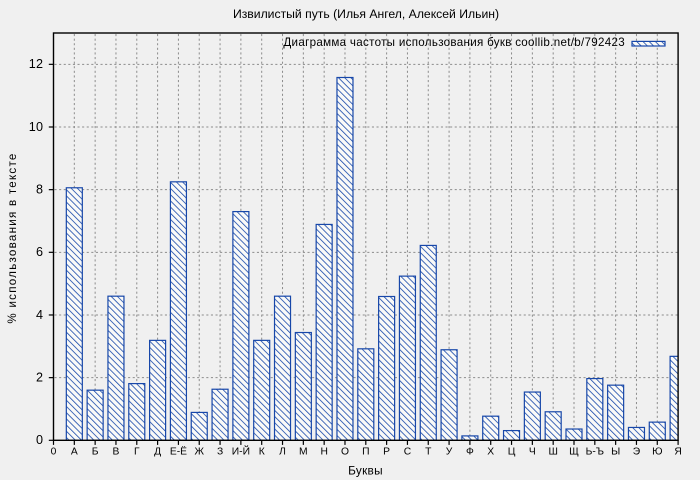  Describe the element at coordinates (345, 452) in the screenshot. I see `svg-text: О` at that location.